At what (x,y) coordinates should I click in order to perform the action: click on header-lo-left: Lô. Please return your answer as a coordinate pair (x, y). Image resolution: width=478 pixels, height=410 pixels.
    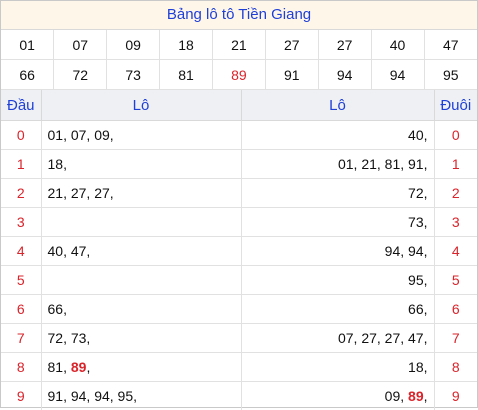
    Looking at the image, I should click on (141, 105).